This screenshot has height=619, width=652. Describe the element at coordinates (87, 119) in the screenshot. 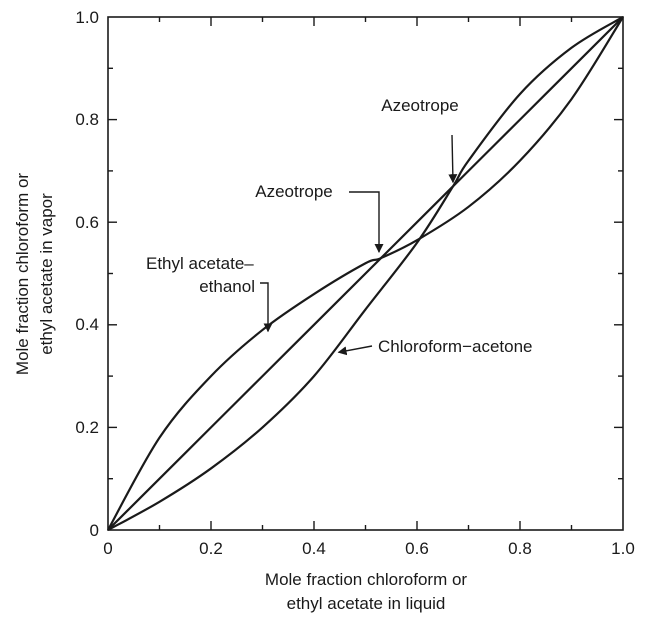

I see `y-tick-label: 0.8` at that location.